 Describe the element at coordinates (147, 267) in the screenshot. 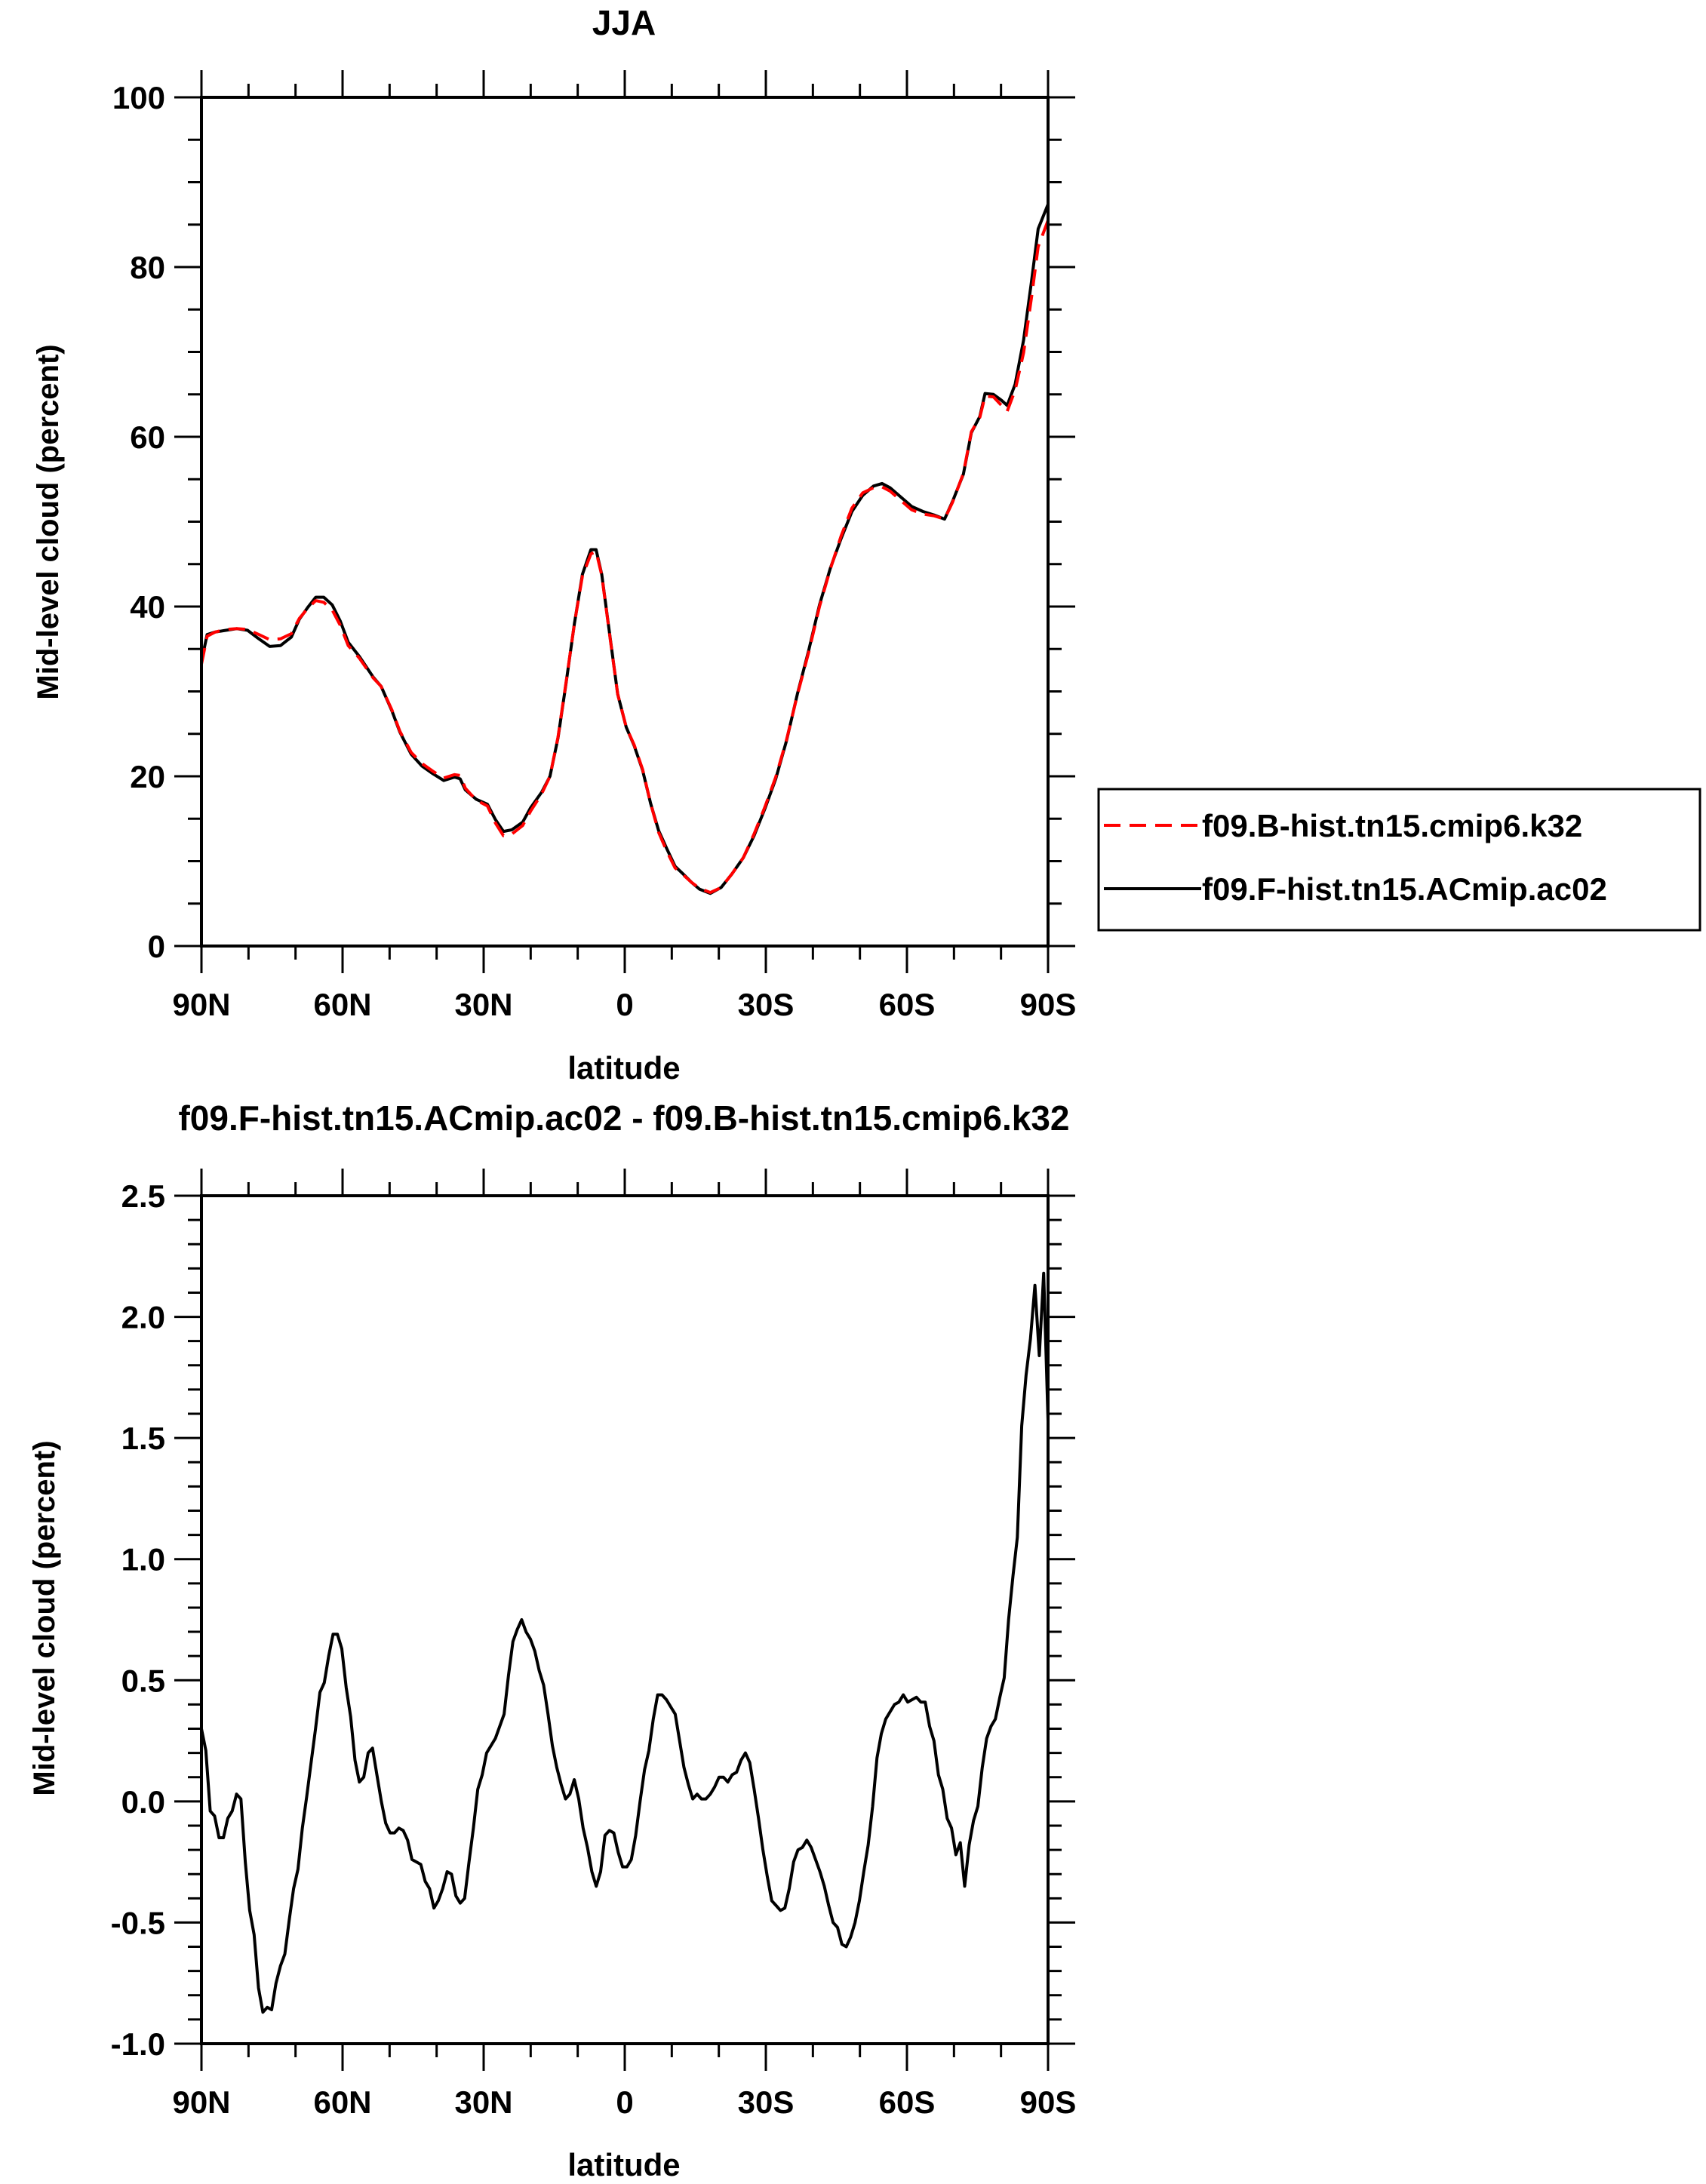

I see `y-tick-label: 80` at that location.